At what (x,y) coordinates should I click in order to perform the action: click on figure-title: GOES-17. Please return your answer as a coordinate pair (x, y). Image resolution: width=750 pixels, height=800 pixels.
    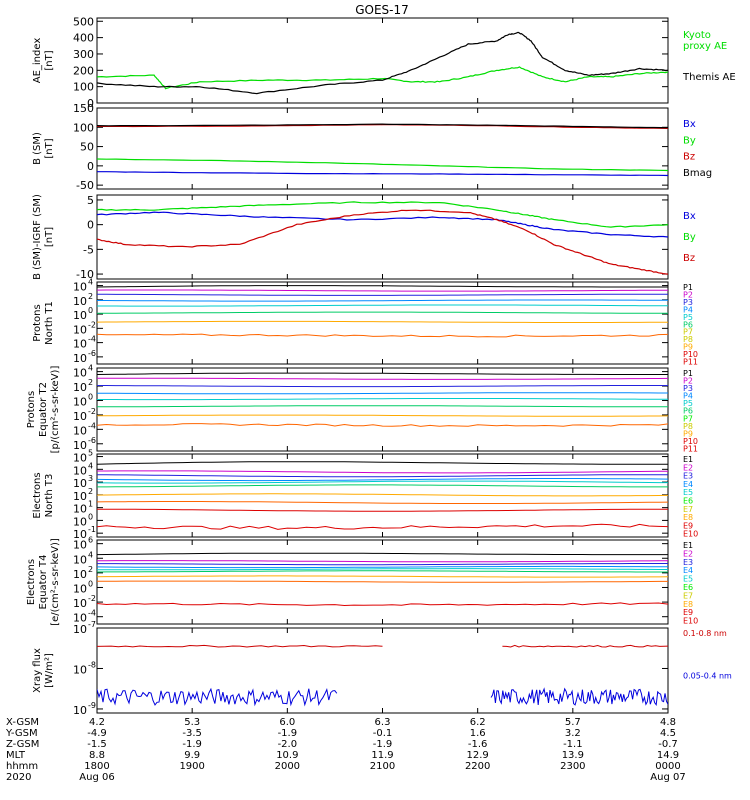
    Looking at the image, I should click on (382, 10).